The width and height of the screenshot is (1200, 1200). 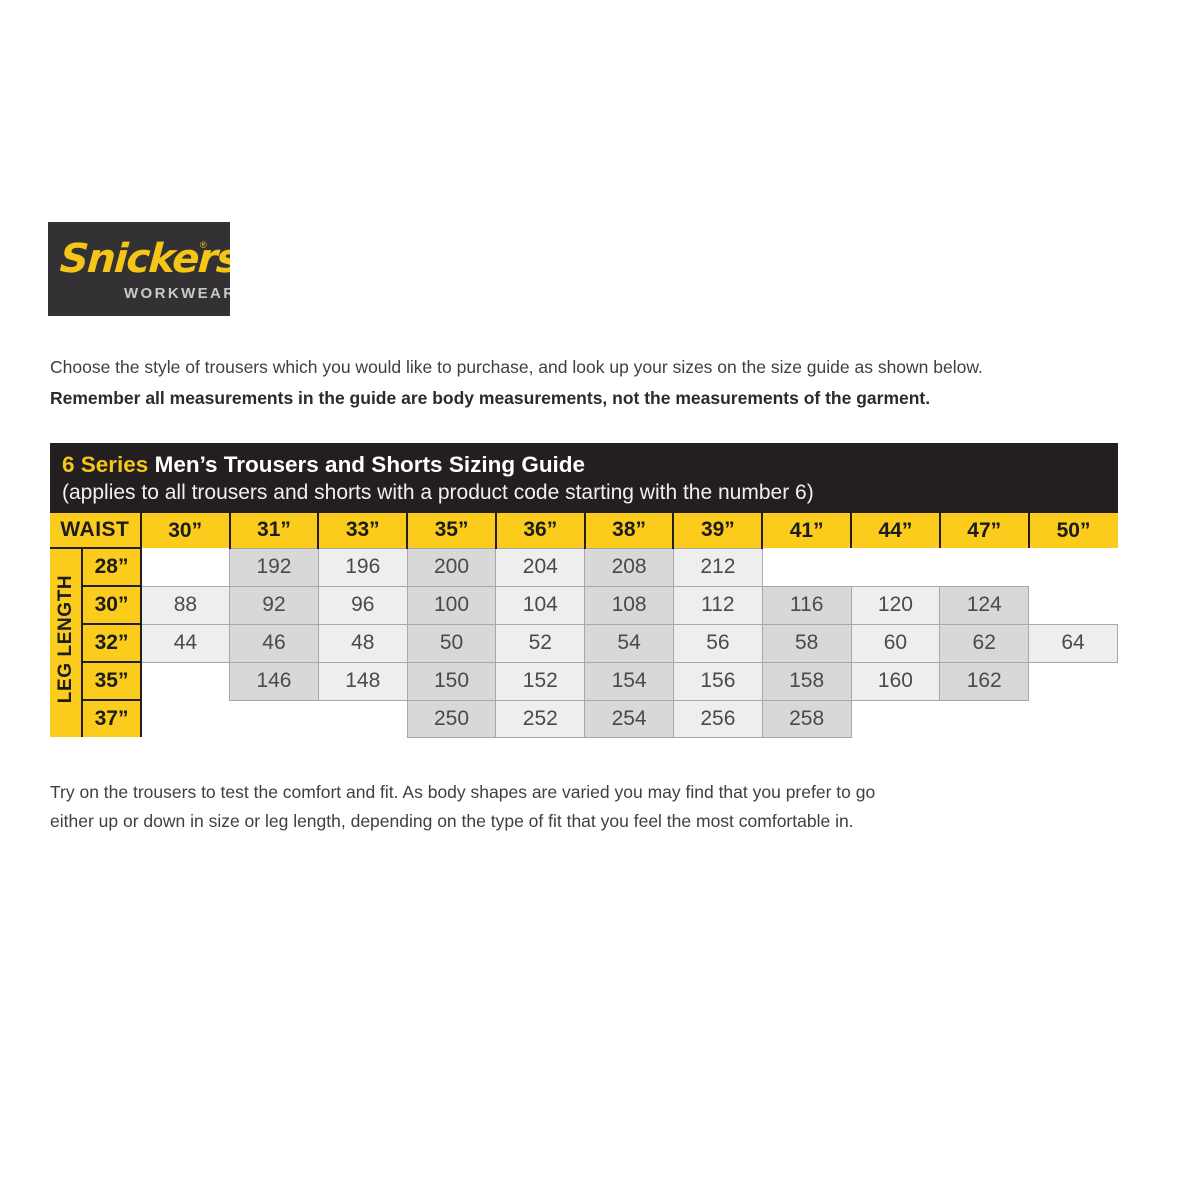 I want to click on size-cell: 196, so click(x=362, y=567).